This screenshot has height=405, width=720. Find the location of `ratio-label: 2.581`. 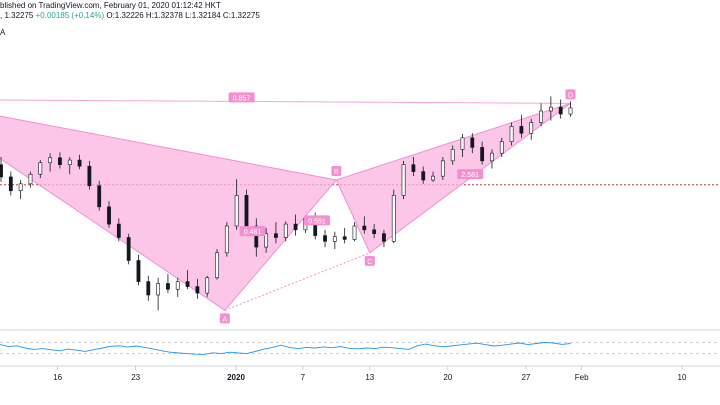

ratio-label: 2.581 is located at coordinates (470, 175).